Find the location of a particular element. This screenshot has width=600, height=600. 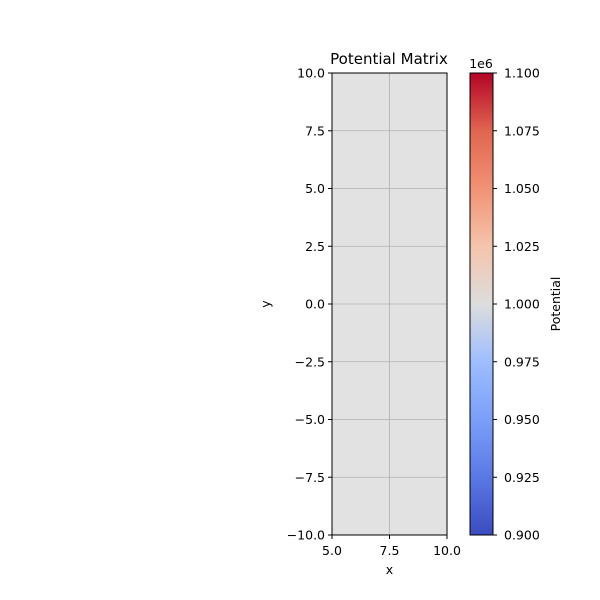

colorbar-tick-label: 1.000 is located at coordinates (522, 304).